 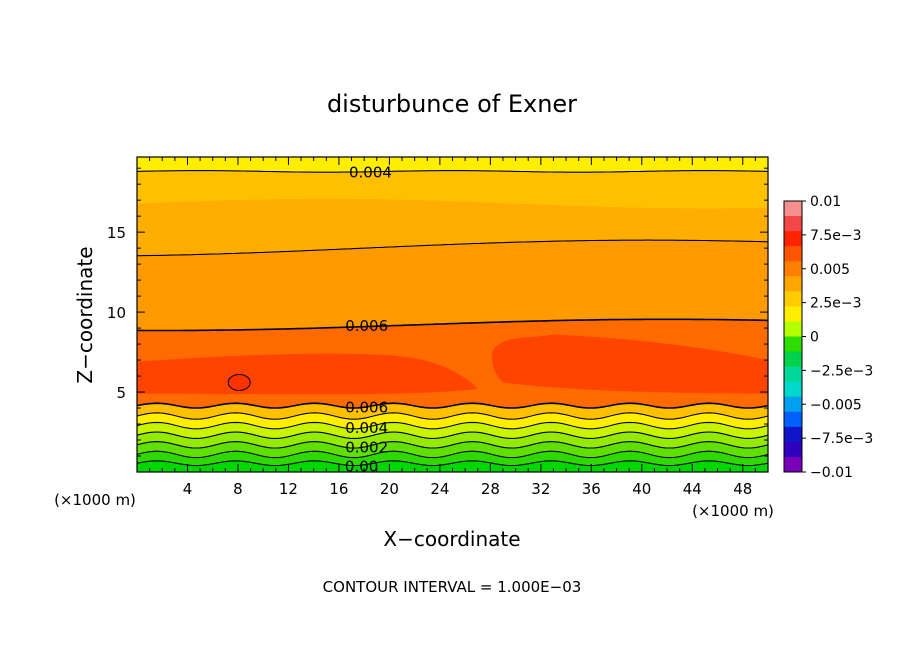 What do you see at coordinates (121, 393) in the screenshot?
I see `y-tick-label: 5` at bounding box center [121, 393].